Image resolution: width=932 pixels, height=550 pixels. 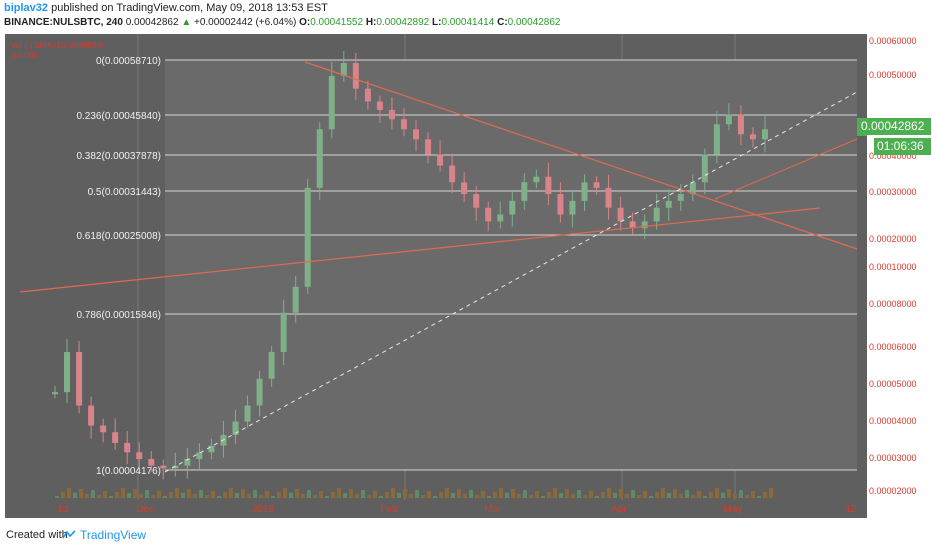 I want to click on y-axis-label: 0.00050000, so click(x=893, y=75).